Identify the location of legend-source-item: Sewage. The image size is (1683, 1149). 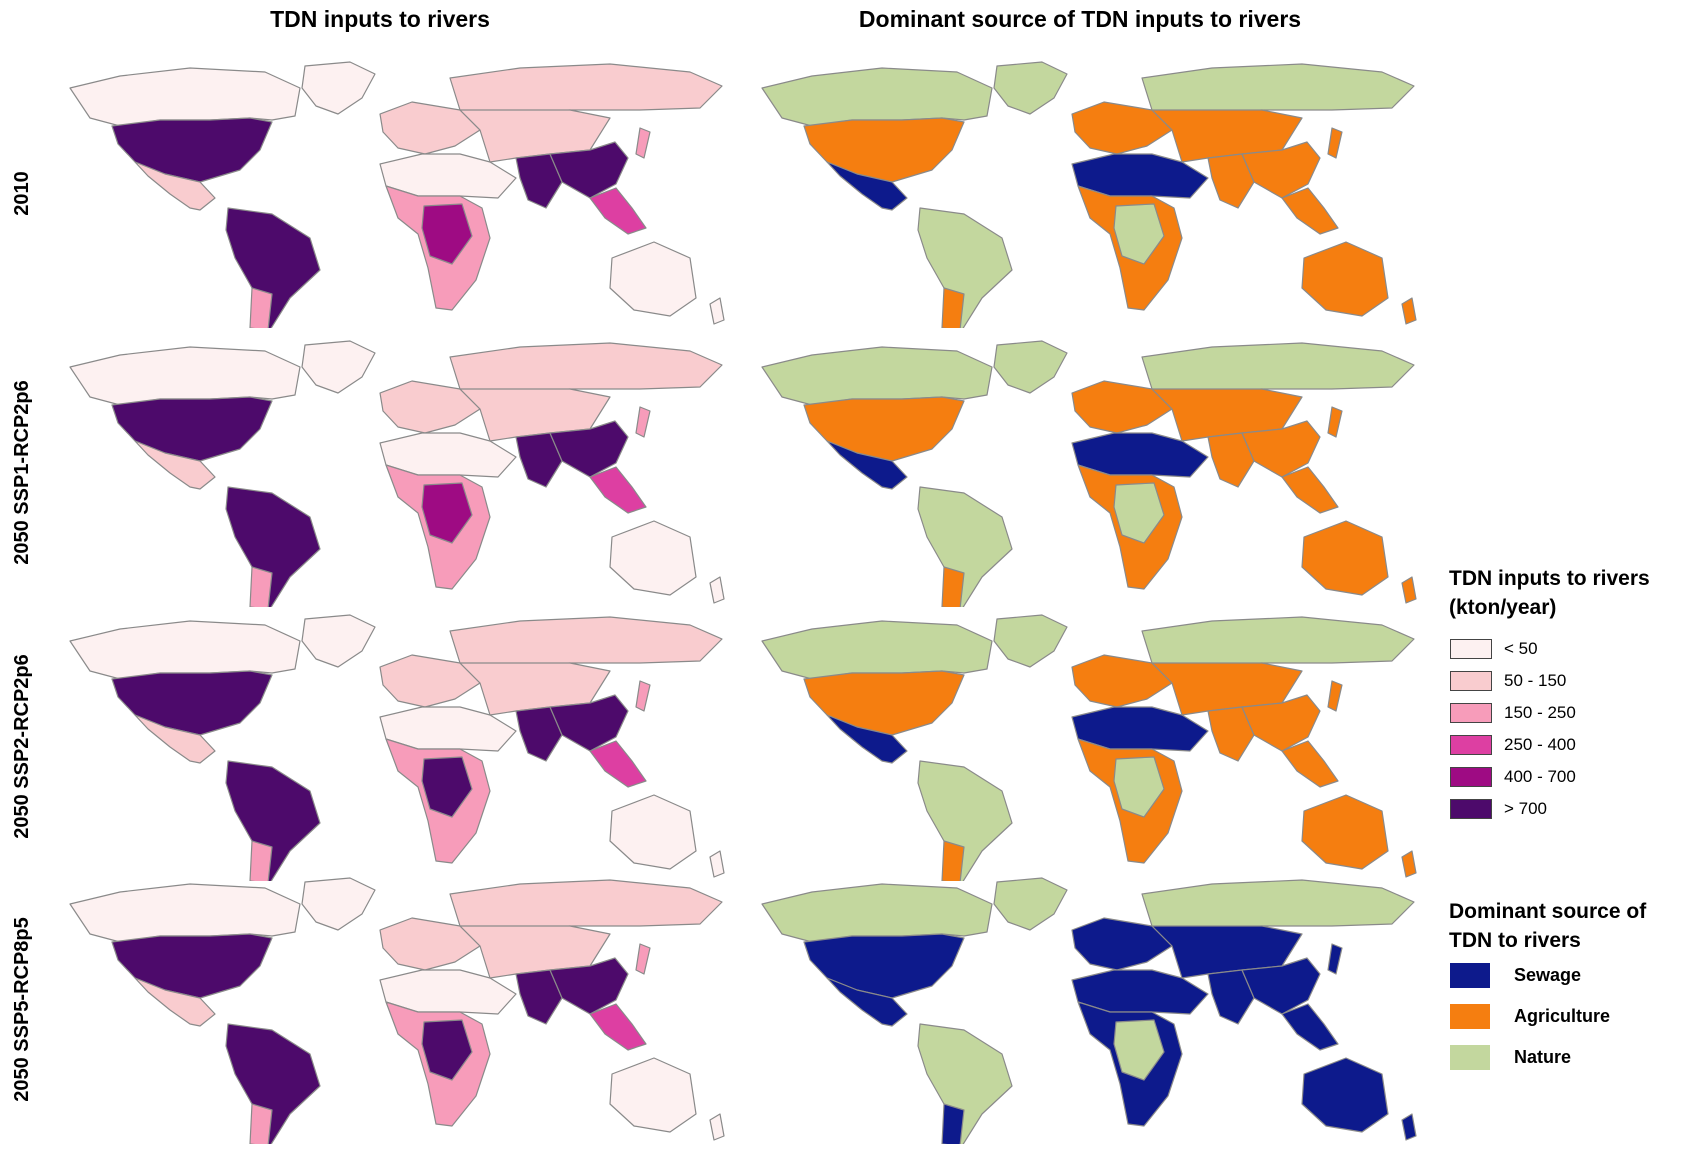
(1515, 975).